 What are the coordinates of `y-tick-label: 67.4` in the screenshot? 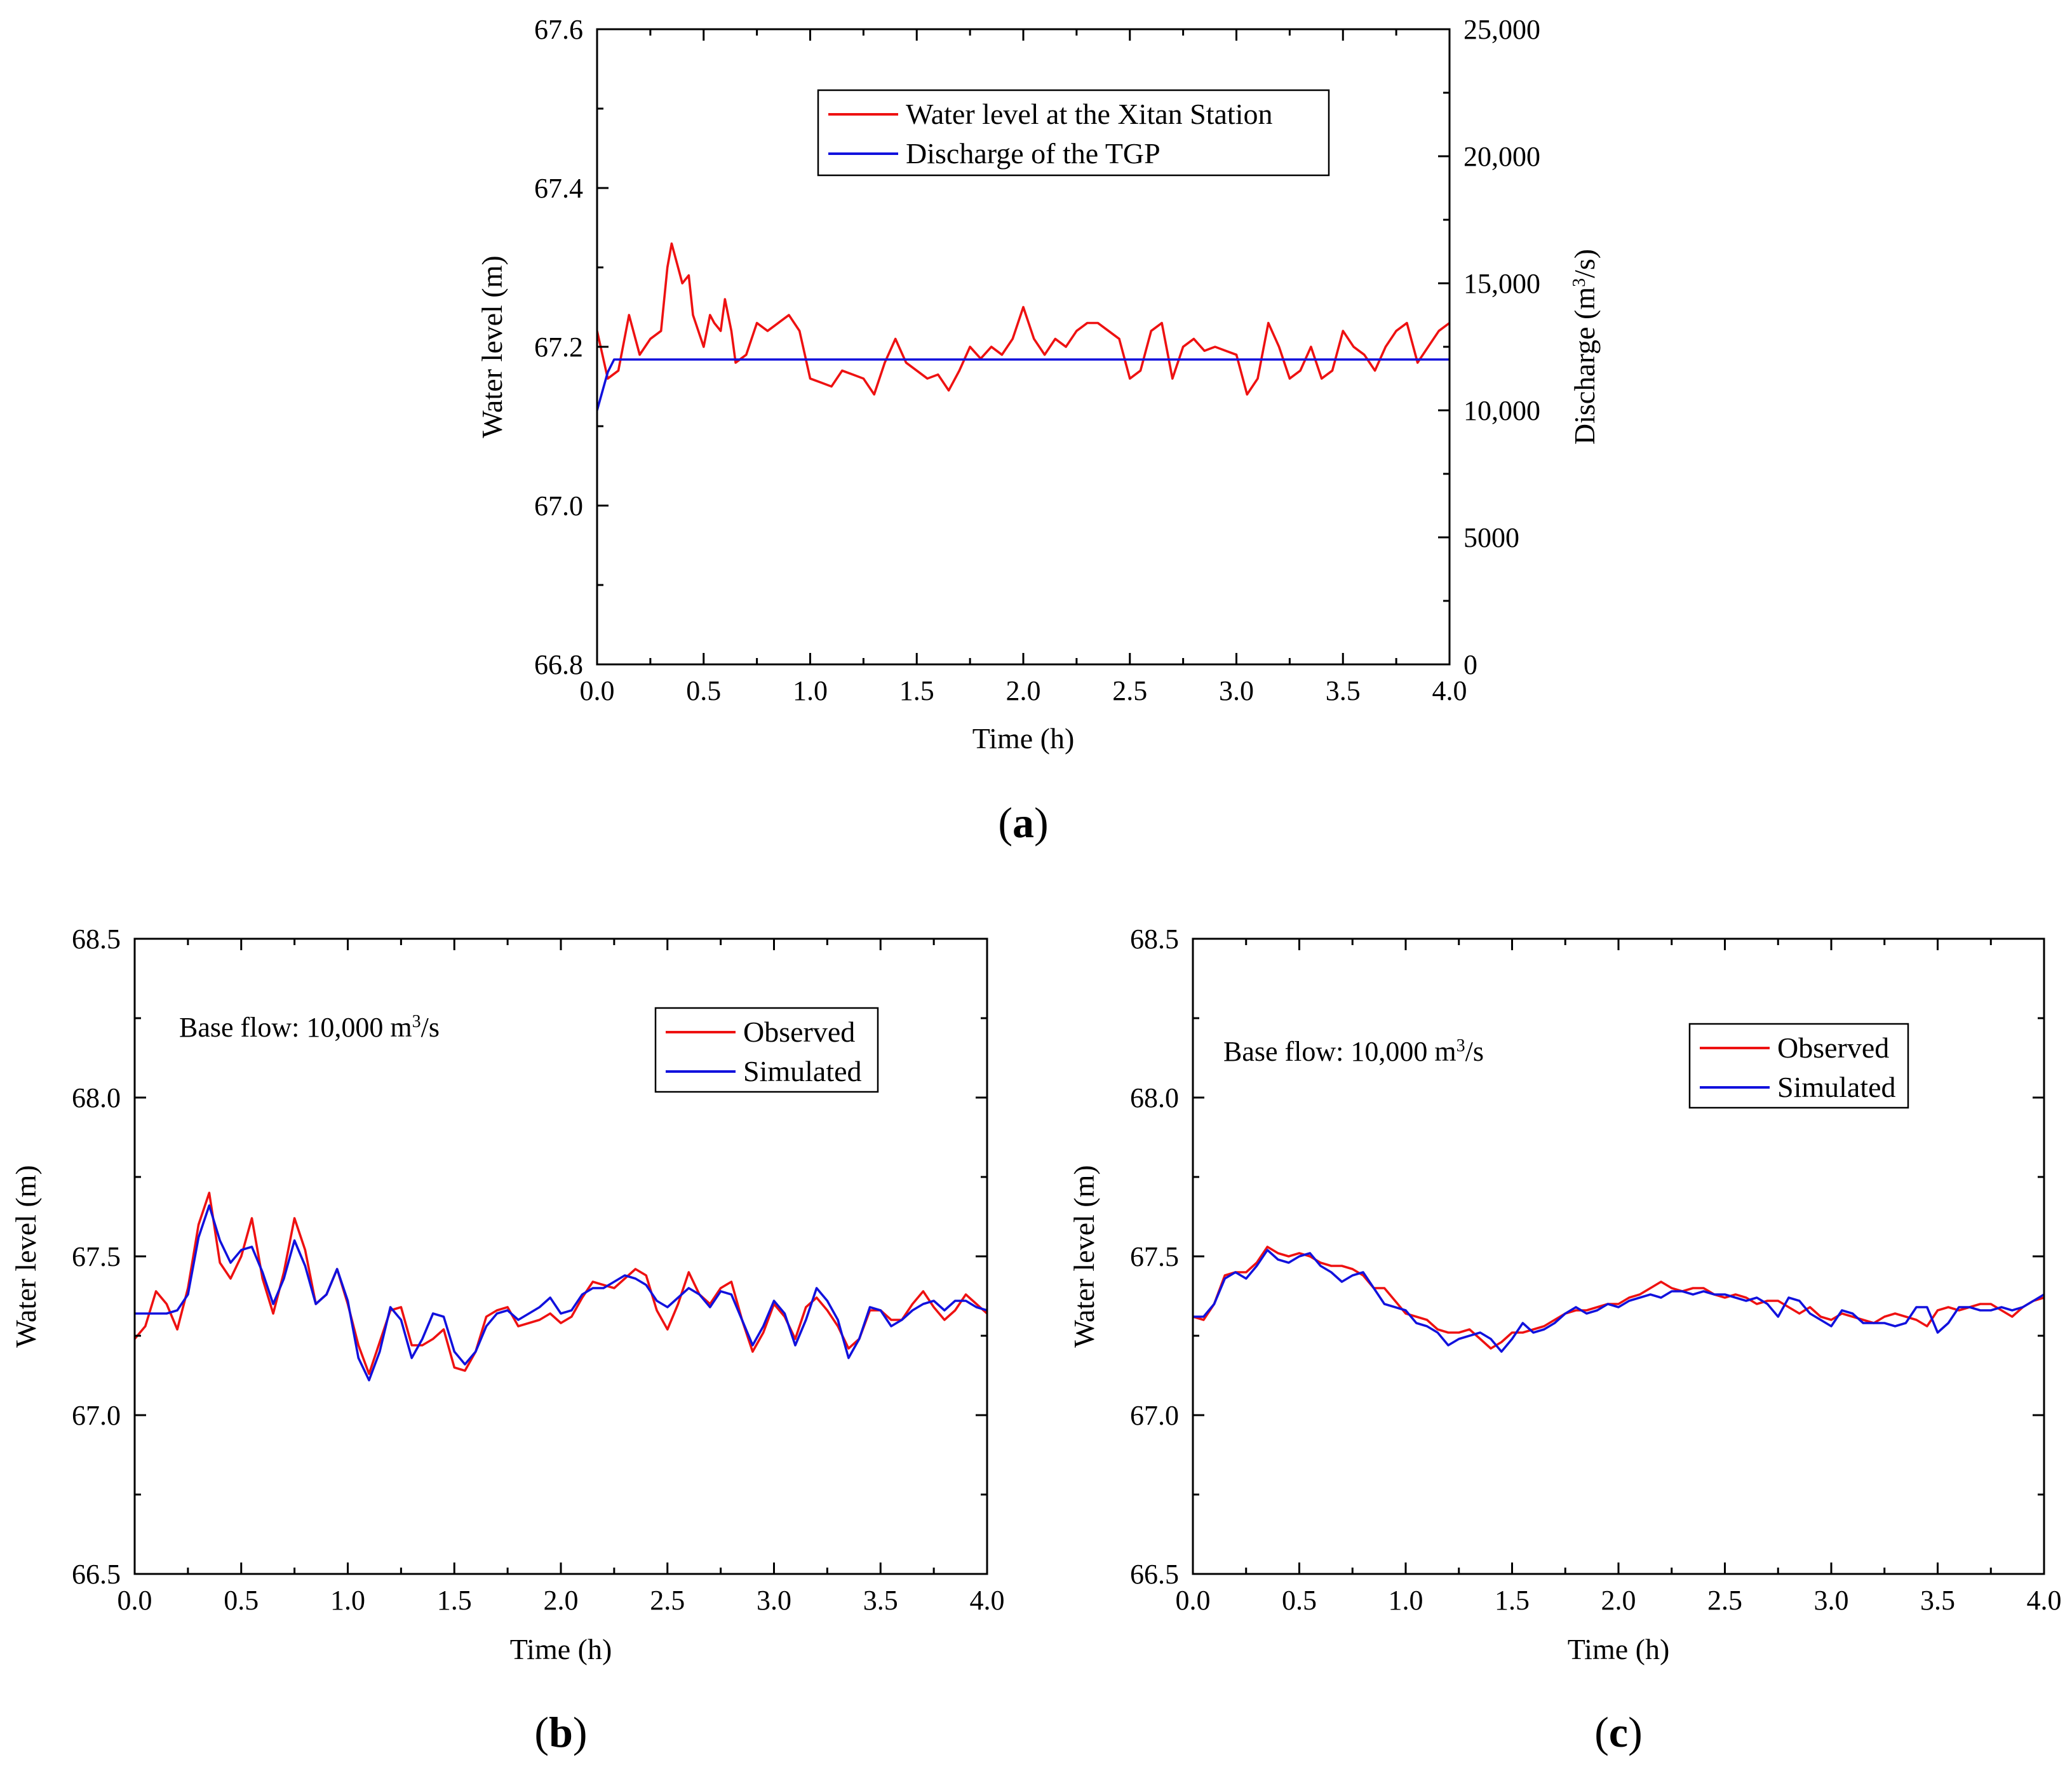 It's located at (558, 188).